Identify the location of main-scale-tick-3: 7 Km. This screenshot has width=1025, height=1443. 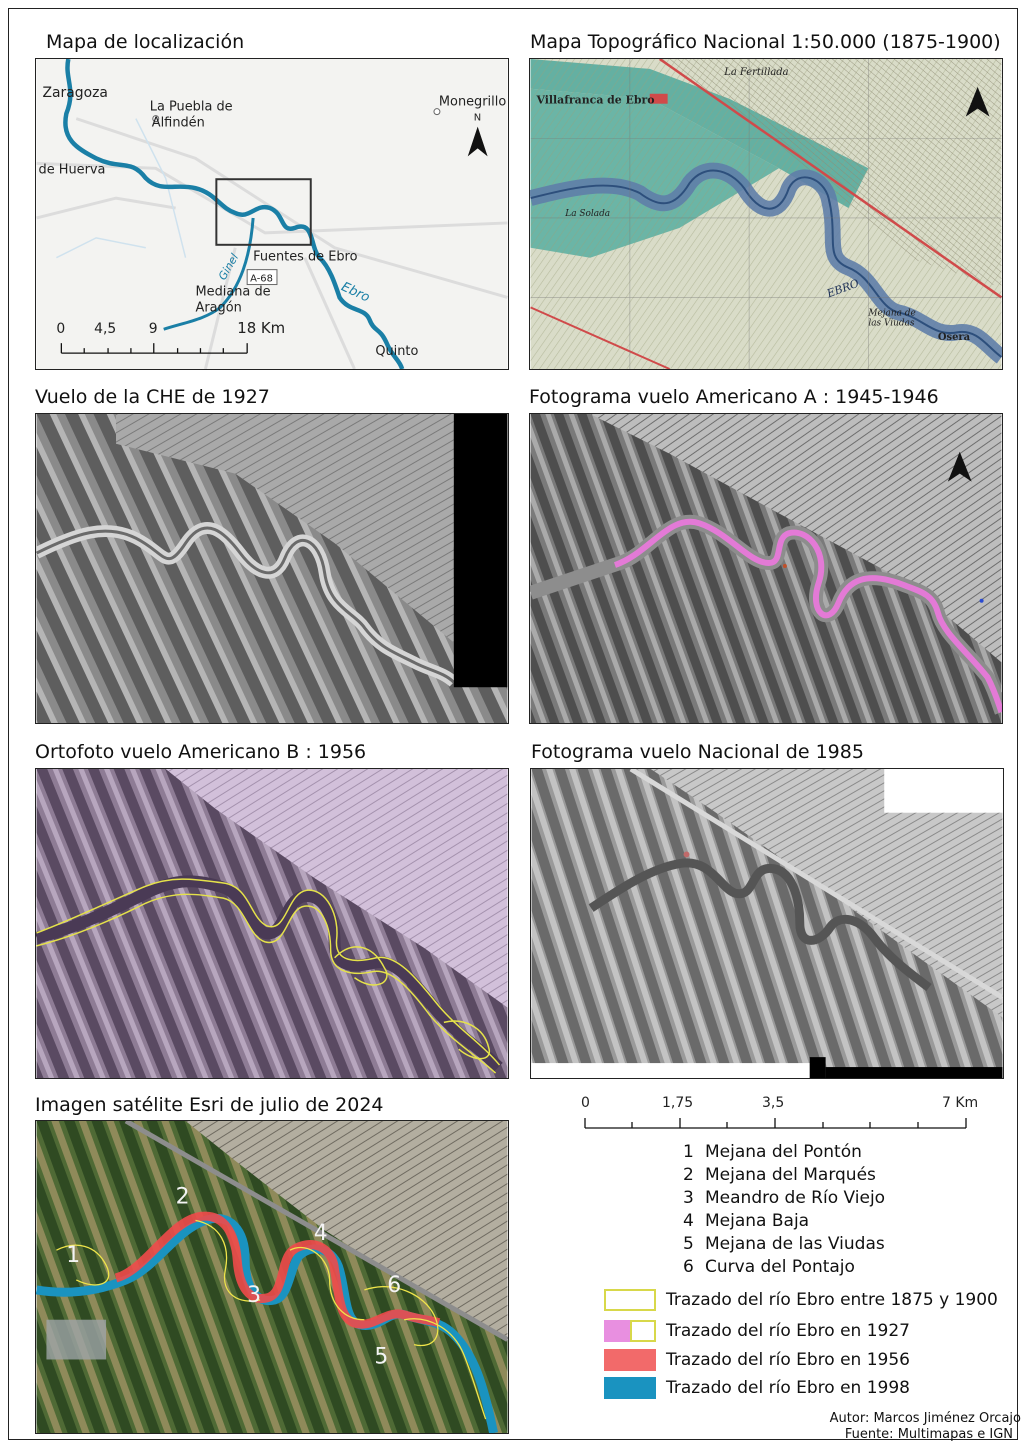
(960, 1103).